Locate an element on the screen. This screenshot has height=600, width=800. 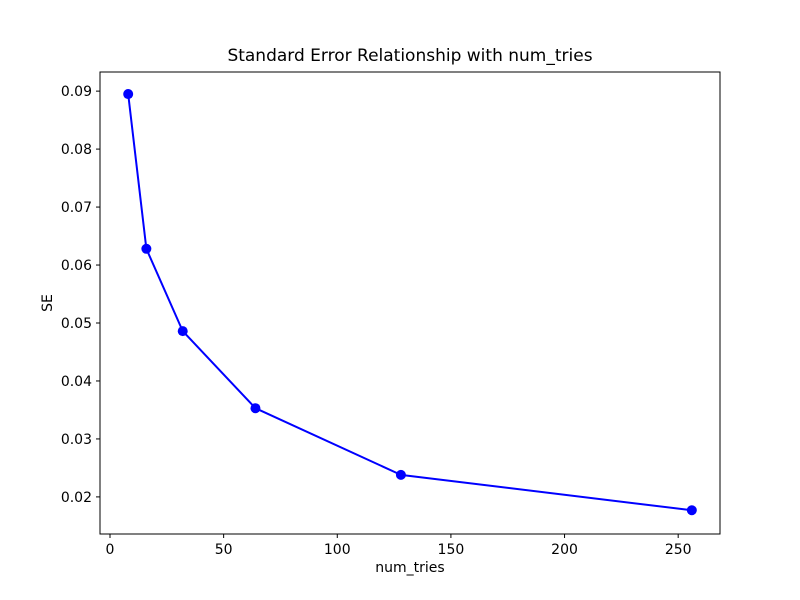
y-tick-label: 0.05 is located at coordinates (76, 324).